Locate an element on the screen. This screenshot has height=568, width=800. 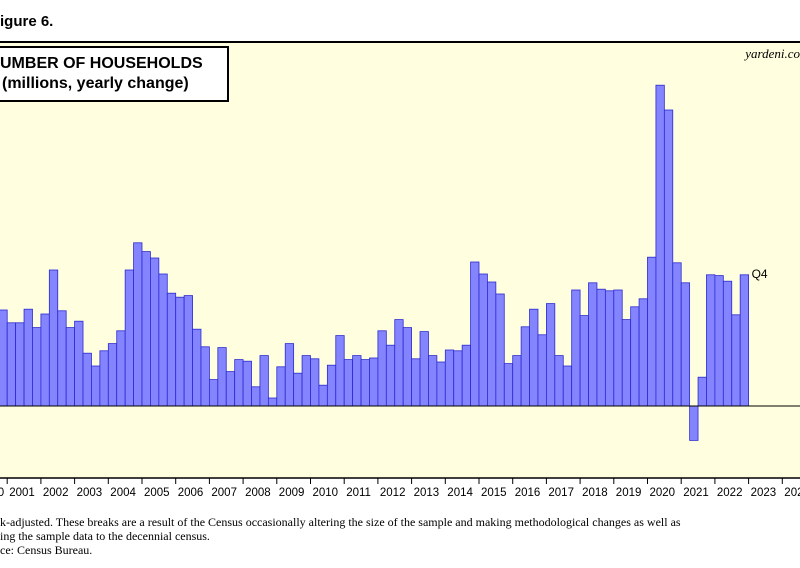
x-tick-label: 2005 is located at coordinates (157, 493).